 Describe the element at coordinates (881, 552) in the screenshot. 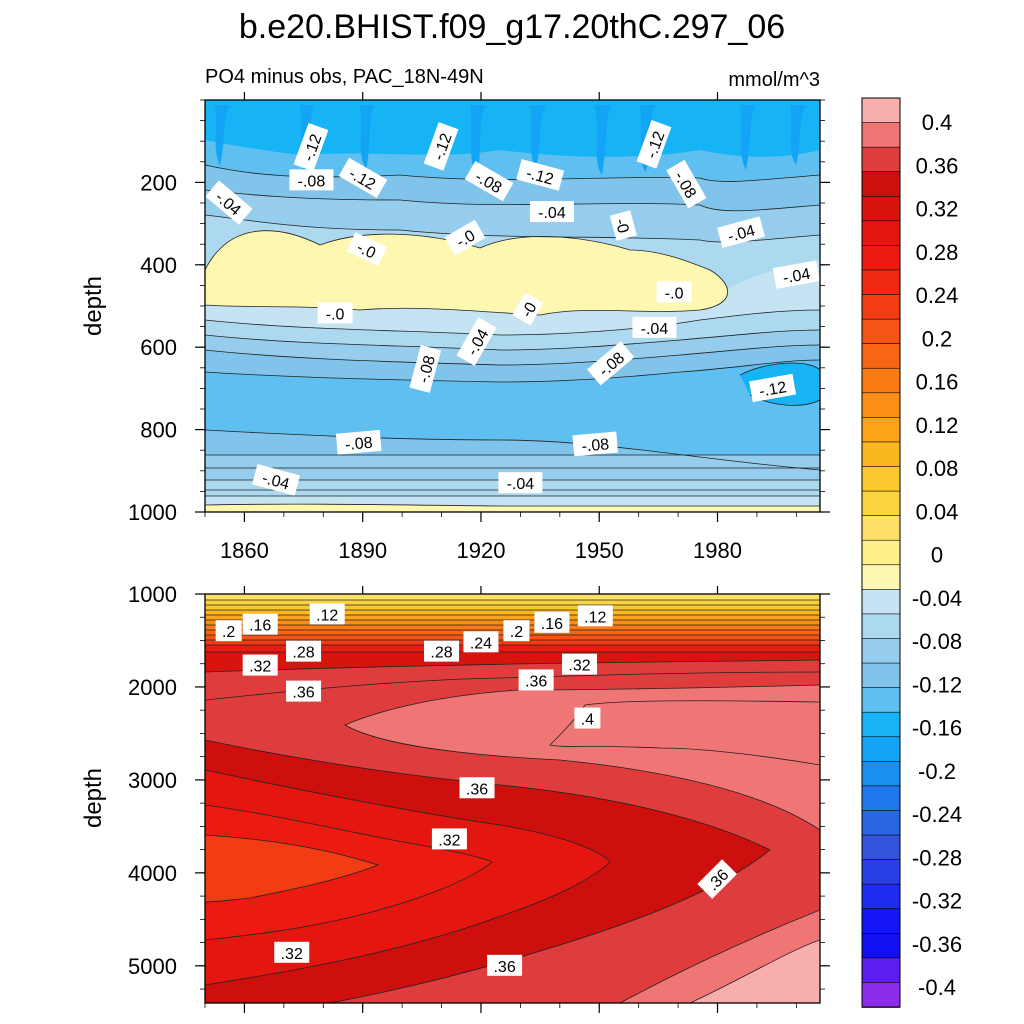

I see `colorbar-frame` at that location.